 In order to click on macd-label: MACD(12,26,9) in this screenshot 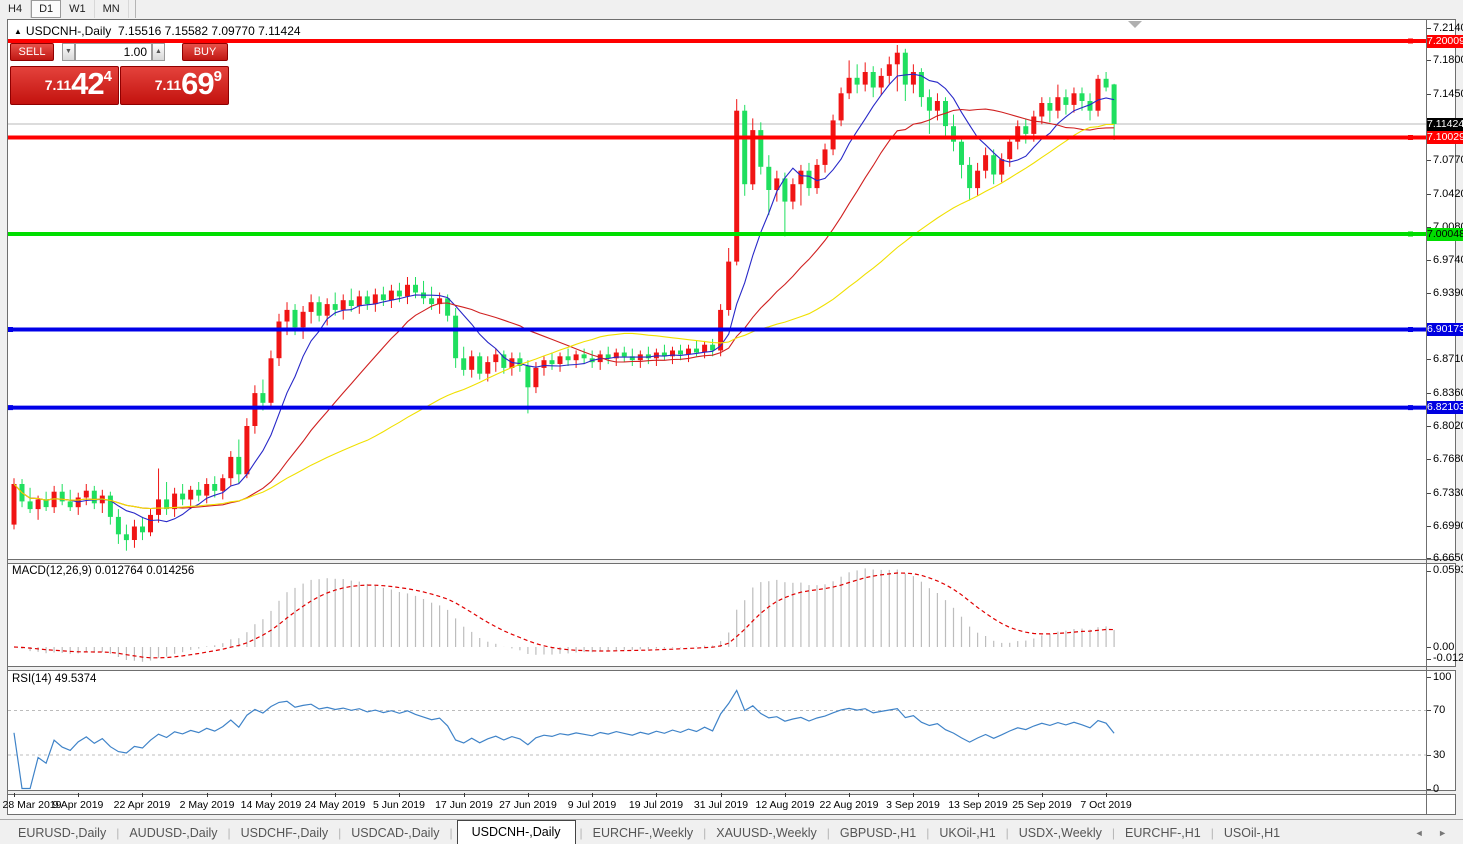, I will do `click(52, 571)`.